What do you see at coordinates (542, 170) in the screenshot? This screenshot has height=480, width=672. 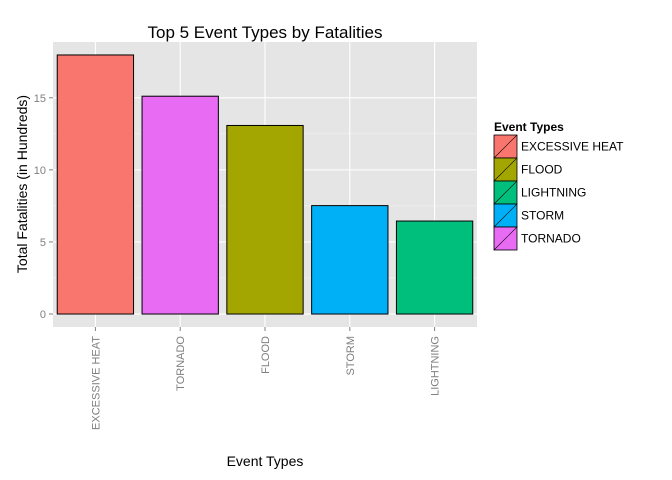 I see `legend-label: FLOOD` at bounding box center [542, 170].